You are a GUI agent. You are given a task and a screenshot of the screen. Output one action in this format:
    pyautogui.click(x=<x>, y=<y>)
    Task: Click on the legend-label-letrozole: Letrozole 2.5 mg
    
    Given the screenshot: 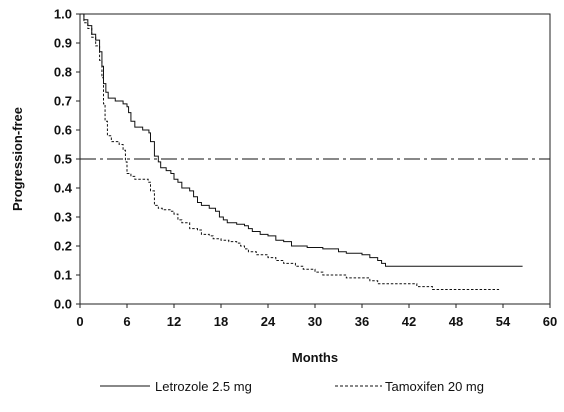 What is the action you would take?
    pyautogui.click(x=203, y=386)
    